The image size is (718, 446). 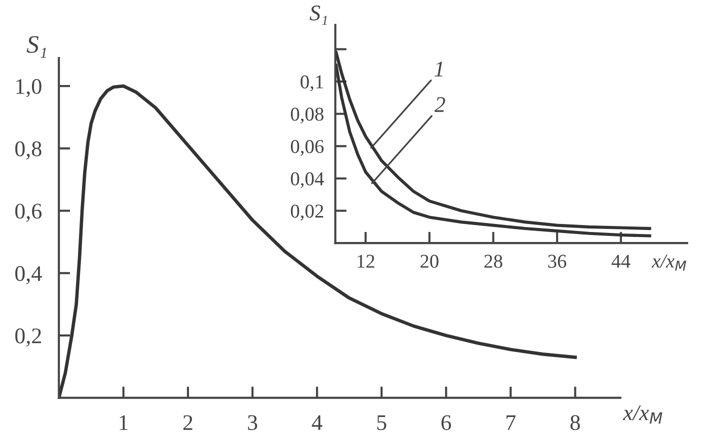 What do you see at coordinates (28, 150) in the screenshot?
I see `y-tick-label: 0,8` at bounding box center [28, 150].